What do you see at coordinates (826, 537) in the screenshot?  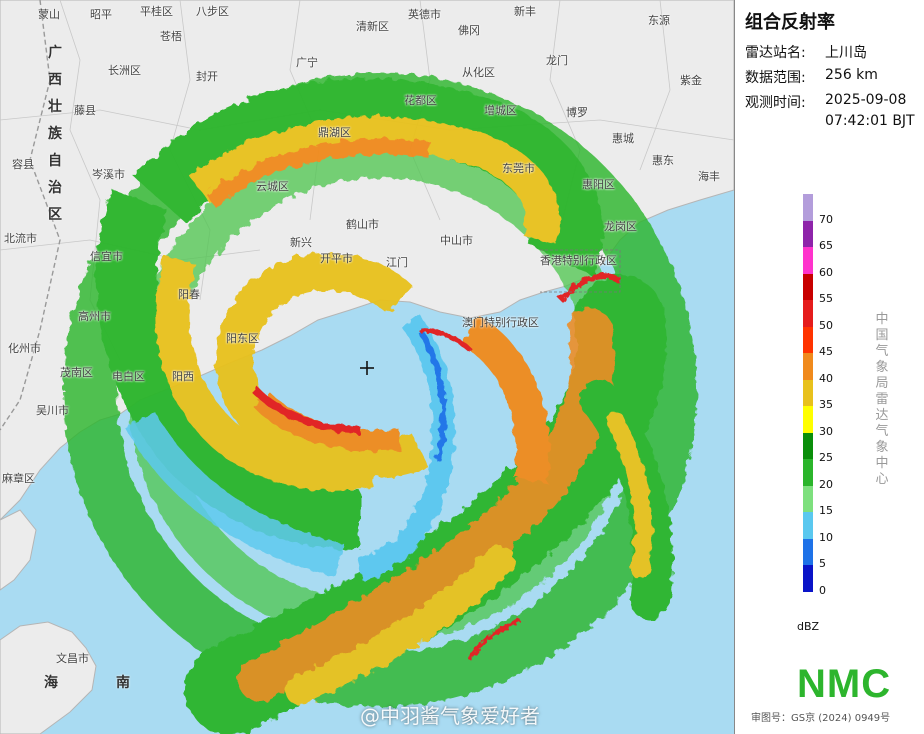 I see `legend-label-10: 10` at bounding box center [826, 537].